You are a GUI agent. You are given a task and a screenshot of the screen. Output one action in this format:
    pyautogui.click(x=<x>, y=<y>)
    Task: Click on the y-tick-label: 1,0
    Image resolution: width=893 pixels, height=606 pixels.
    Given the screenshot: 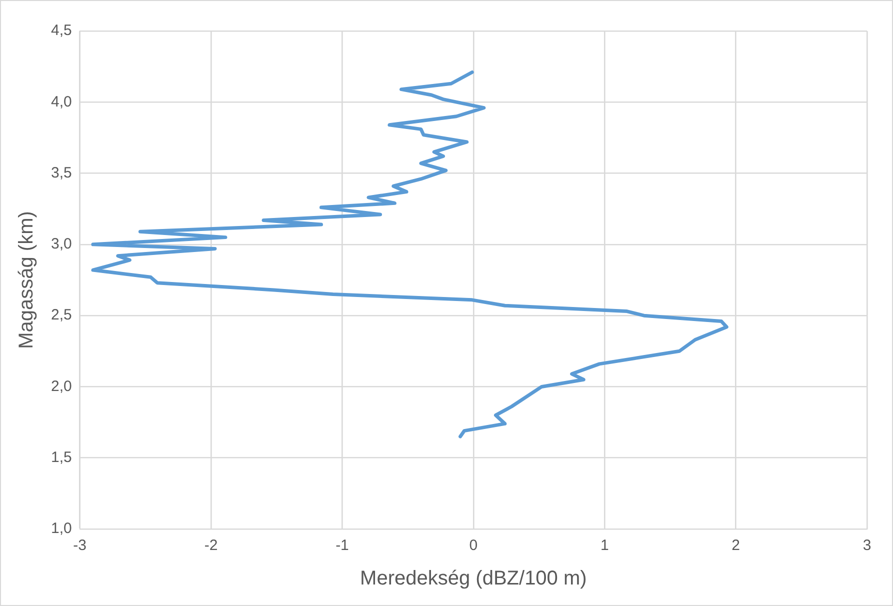 What is the action you would take?
    pyautogui.click(x=61, y=529)
    